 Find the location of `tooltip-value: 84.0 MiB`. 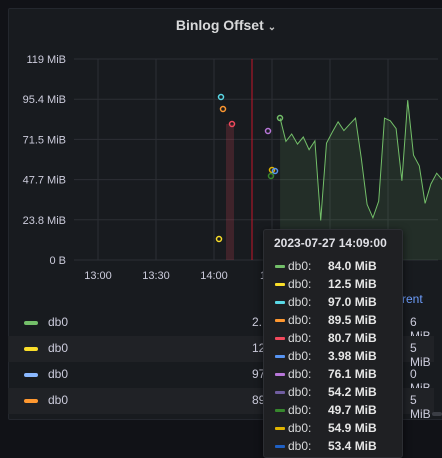

tooltip-value: 84.0 MiB is located at coordinates (352, 266).